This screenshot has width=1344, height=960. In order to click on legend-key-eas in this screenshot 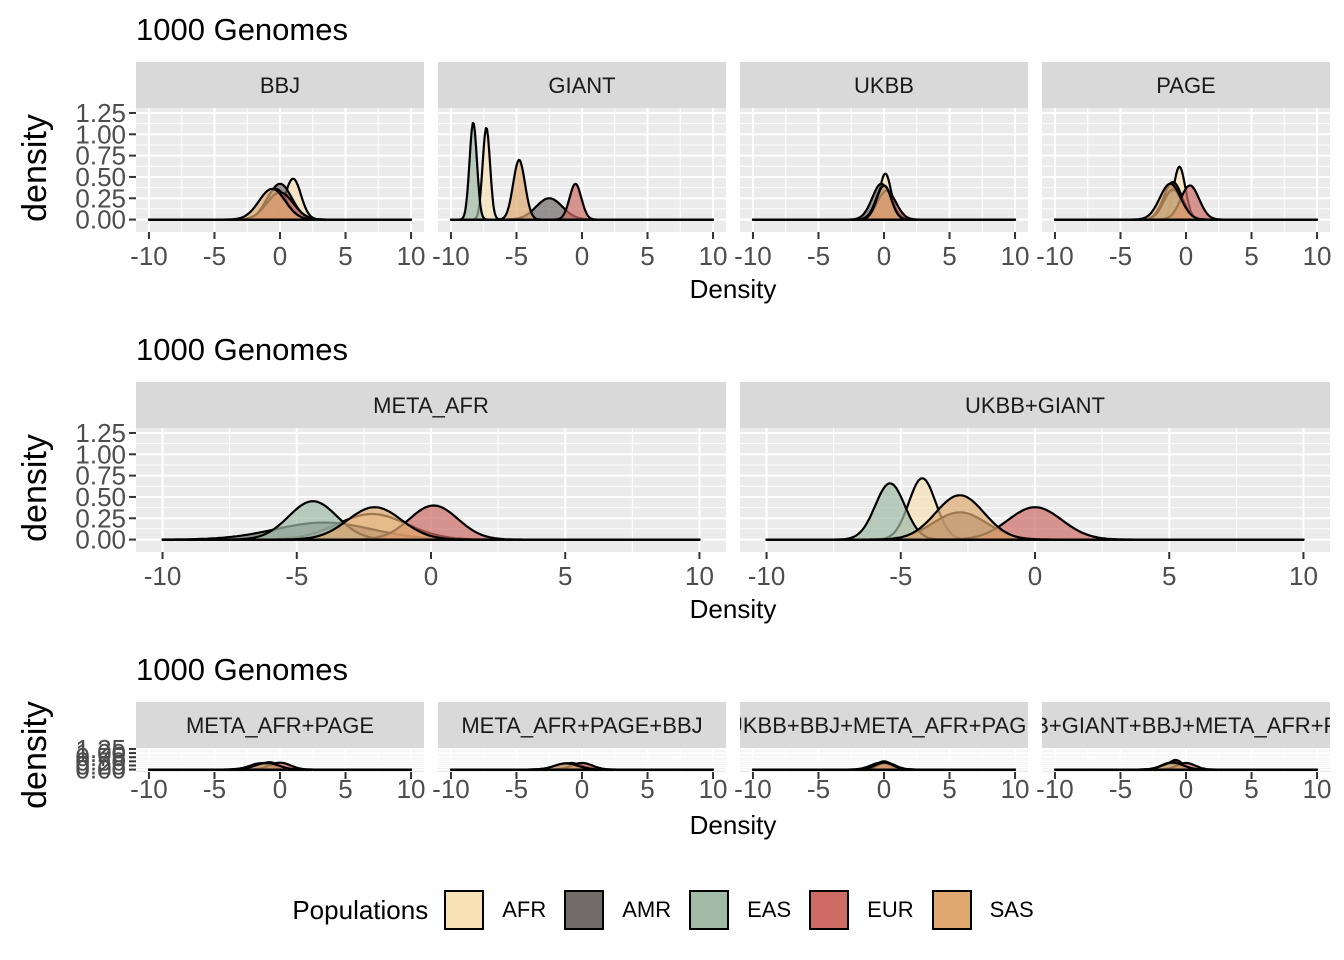, I will do `click(709, 910)`.